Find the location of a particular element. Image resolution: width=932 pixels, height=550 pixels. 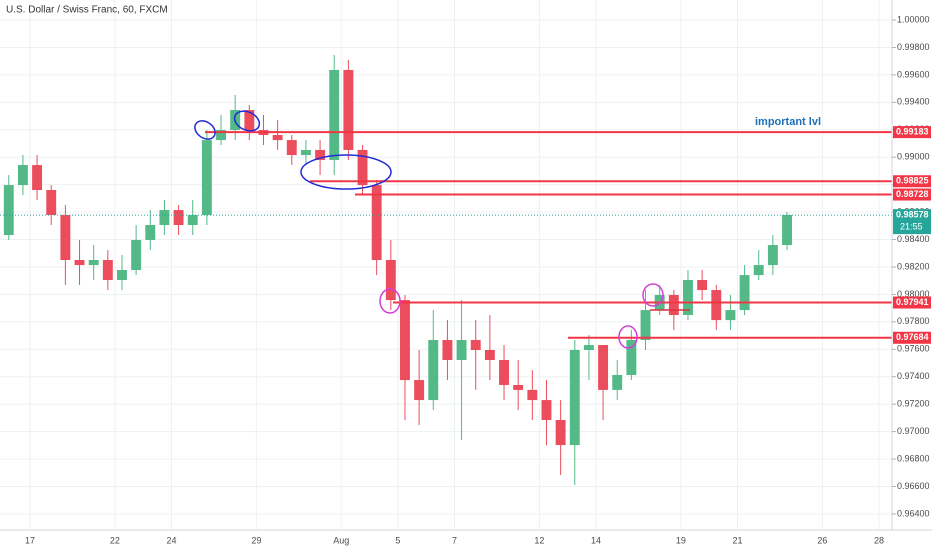

annotation: important lvl is located at coordinates (788, 122).